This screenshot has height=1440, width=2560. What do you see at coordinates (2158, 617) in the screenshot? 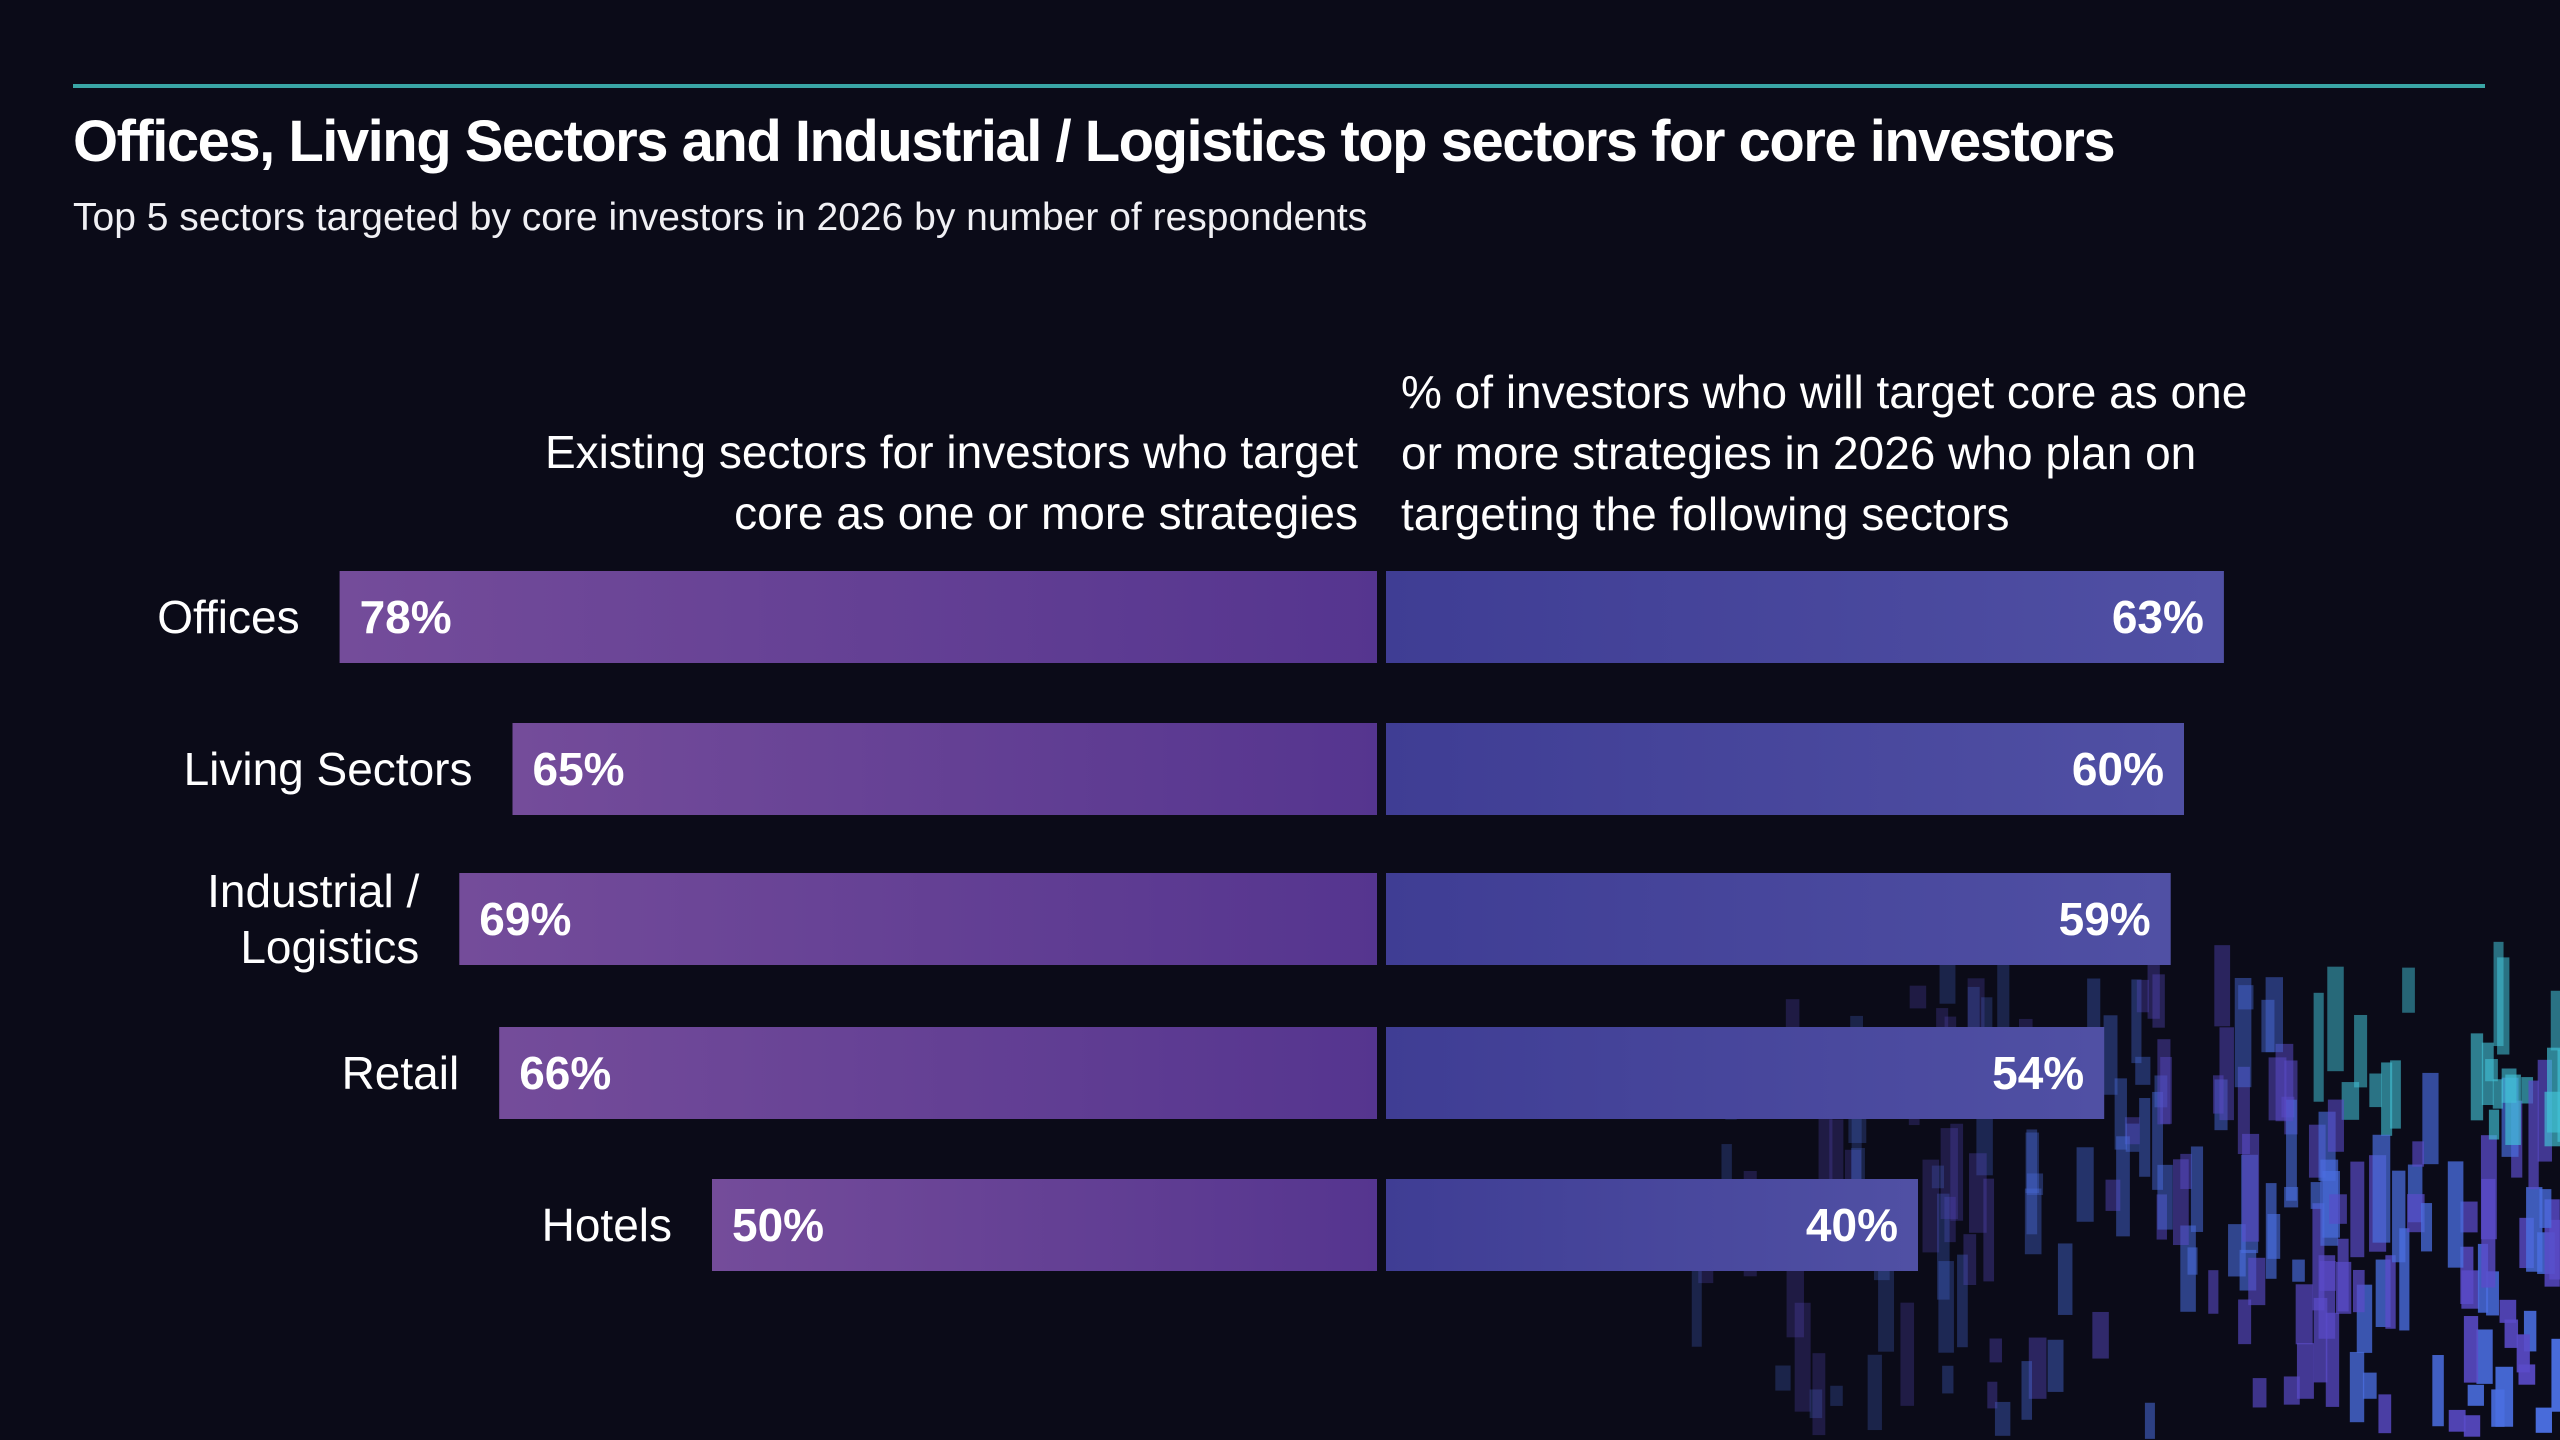
I see `right-value-label: 63%` at bounding box center [2158, 617].